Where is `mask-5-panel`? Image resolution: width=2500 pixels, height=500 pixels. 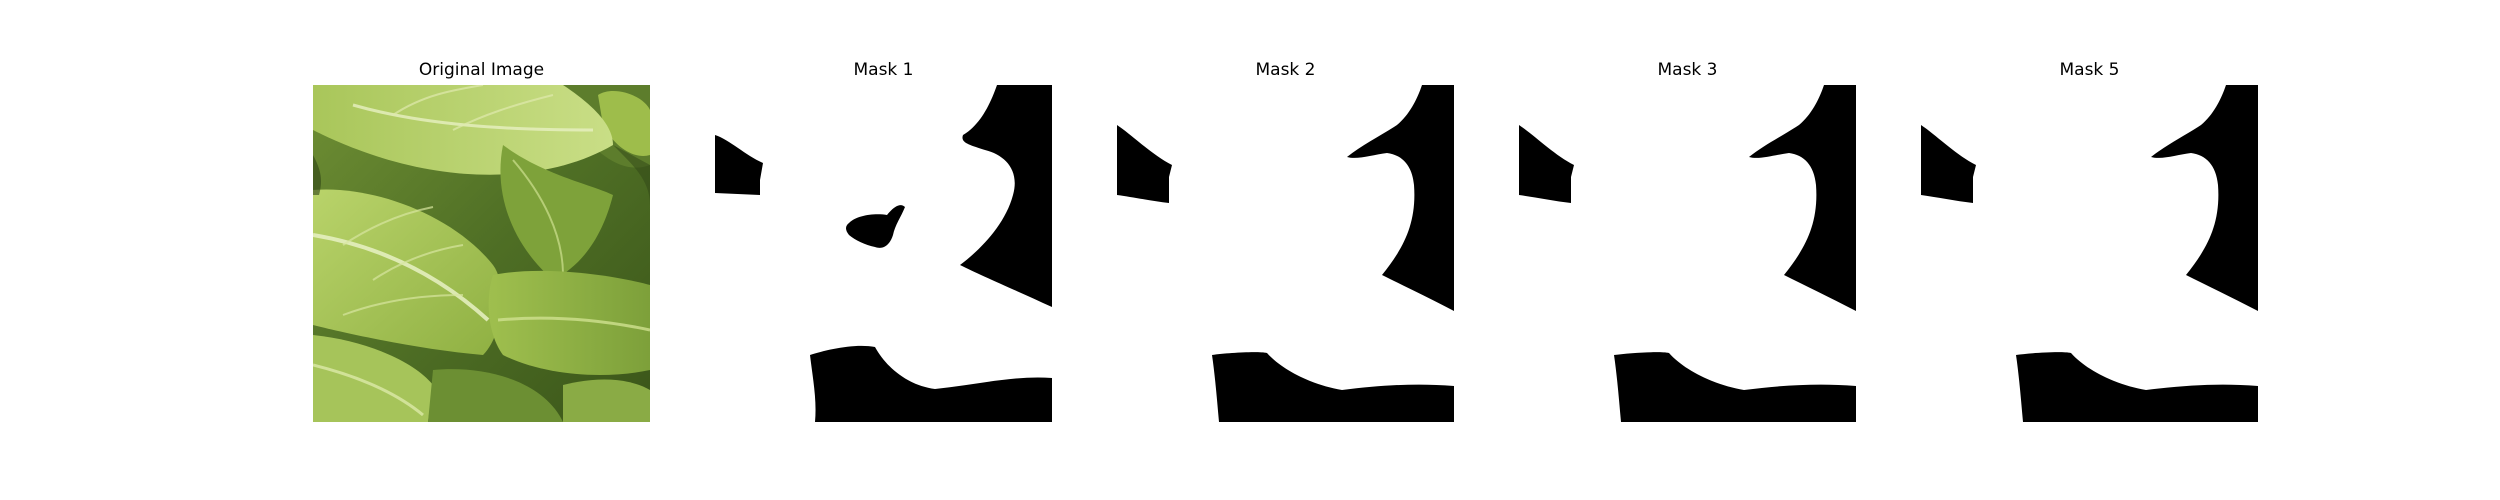 mask-5-panel is located at coordinates (2089, 253).